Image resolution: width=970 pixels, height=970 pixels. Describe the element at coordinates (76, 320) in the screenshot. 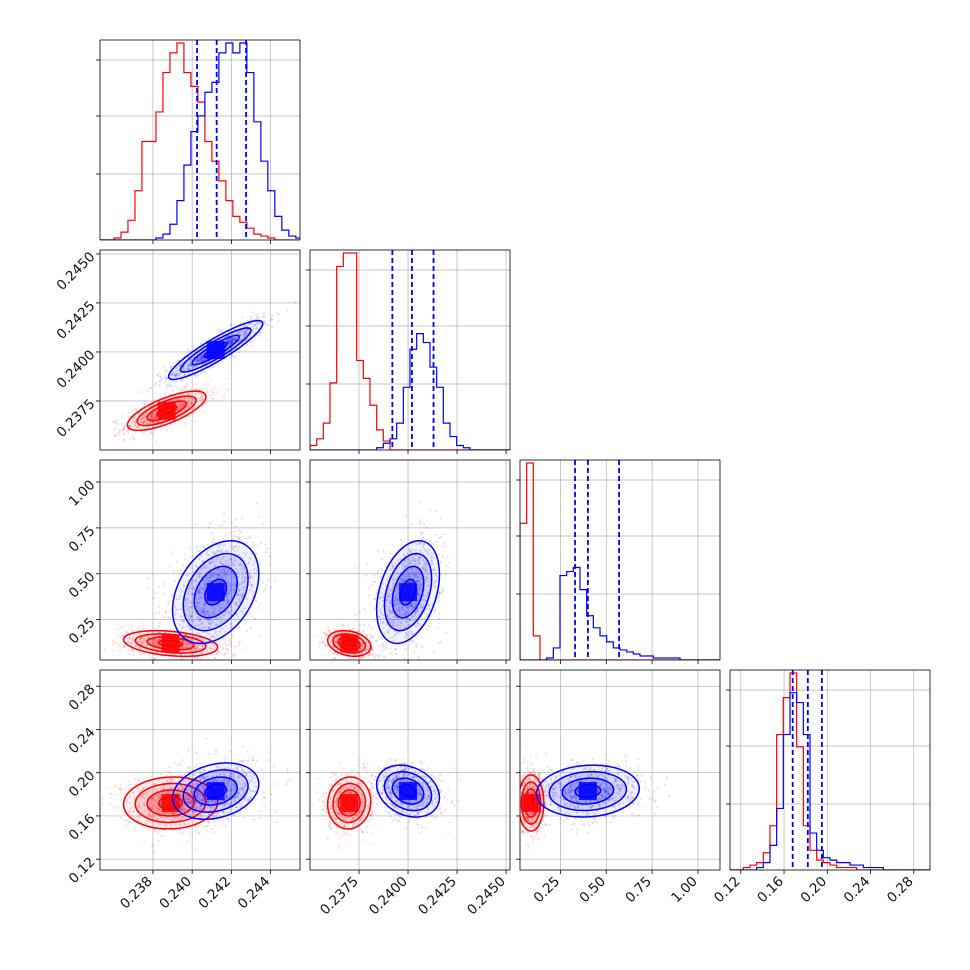

I see `y-tick-label: 0.2425` at that location.